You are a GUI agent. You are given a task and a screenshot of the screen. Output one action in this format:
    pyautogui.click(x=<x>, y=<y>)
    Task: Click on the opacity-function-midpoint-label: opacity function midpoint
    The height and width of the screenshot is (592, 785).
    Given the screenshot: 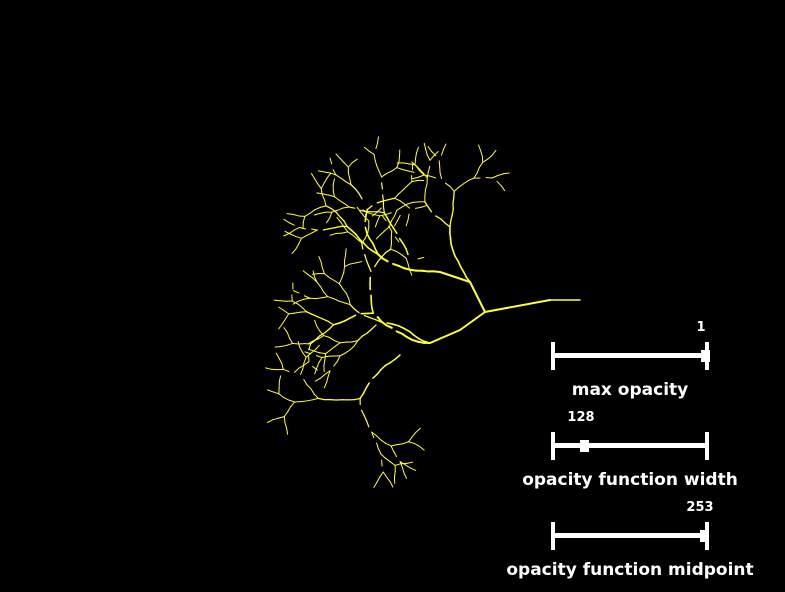 What is the action you would take?
    pyautogui.click(x=630, y=570)
    